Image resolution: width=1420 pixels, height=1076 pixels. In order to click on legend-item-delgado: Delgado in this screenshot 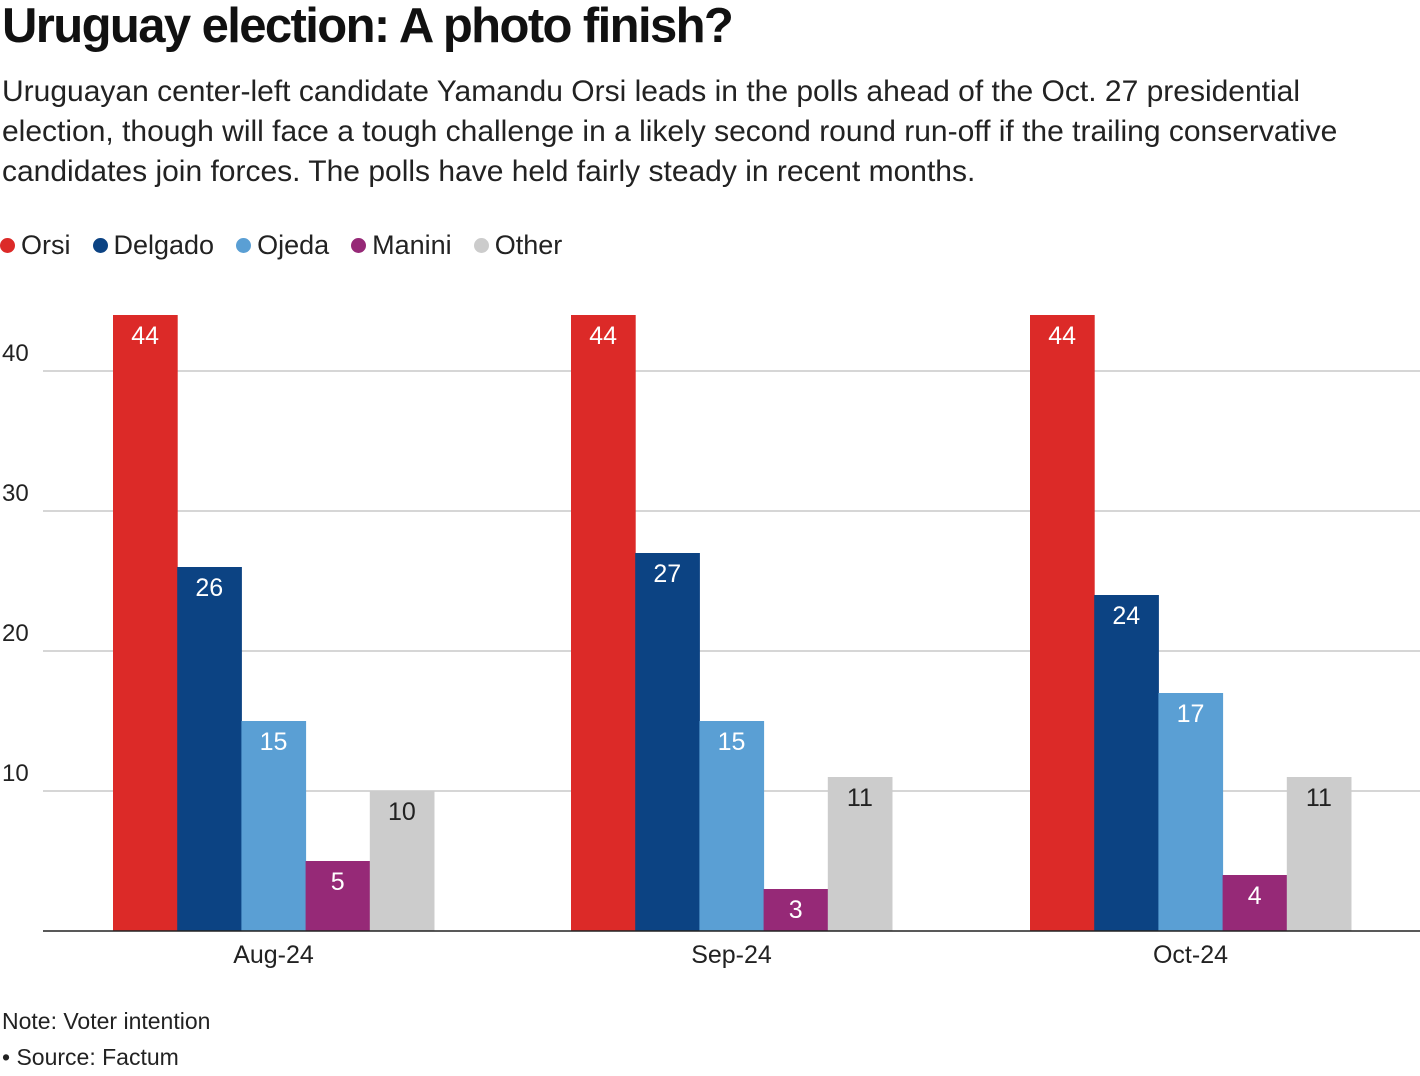, I will do `click(153, 245)`.